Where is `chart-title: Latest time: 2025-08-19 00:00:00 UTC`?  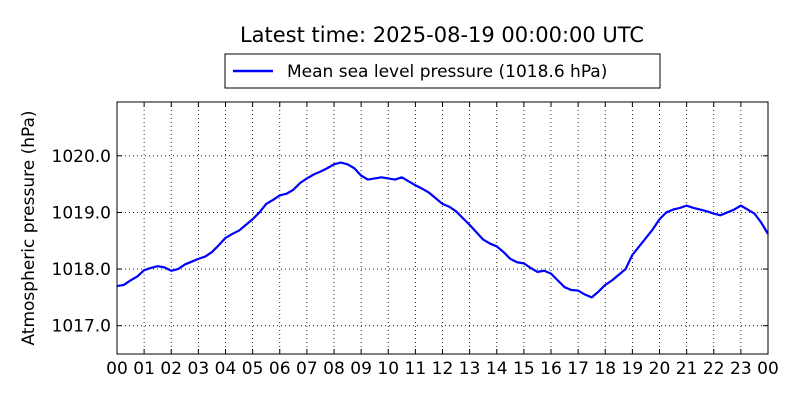
chart-title: Latest time: 2025-08-19 00:00:00 UTC is located at coordinates (442, 35).